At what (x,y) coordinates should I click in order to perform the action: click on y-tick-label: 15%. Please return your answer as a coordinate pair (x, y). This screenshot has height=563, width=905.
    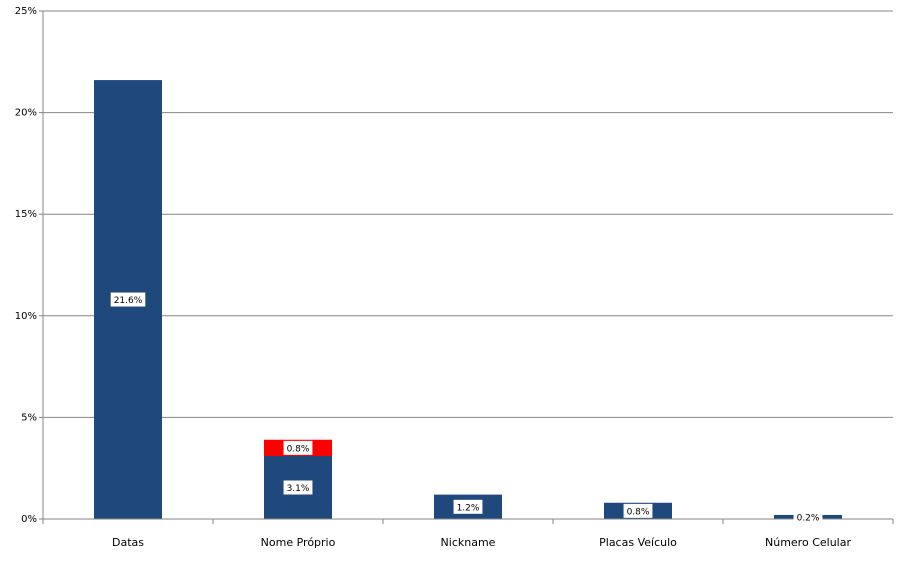
    Looking at the image, I should click on (26, 214).